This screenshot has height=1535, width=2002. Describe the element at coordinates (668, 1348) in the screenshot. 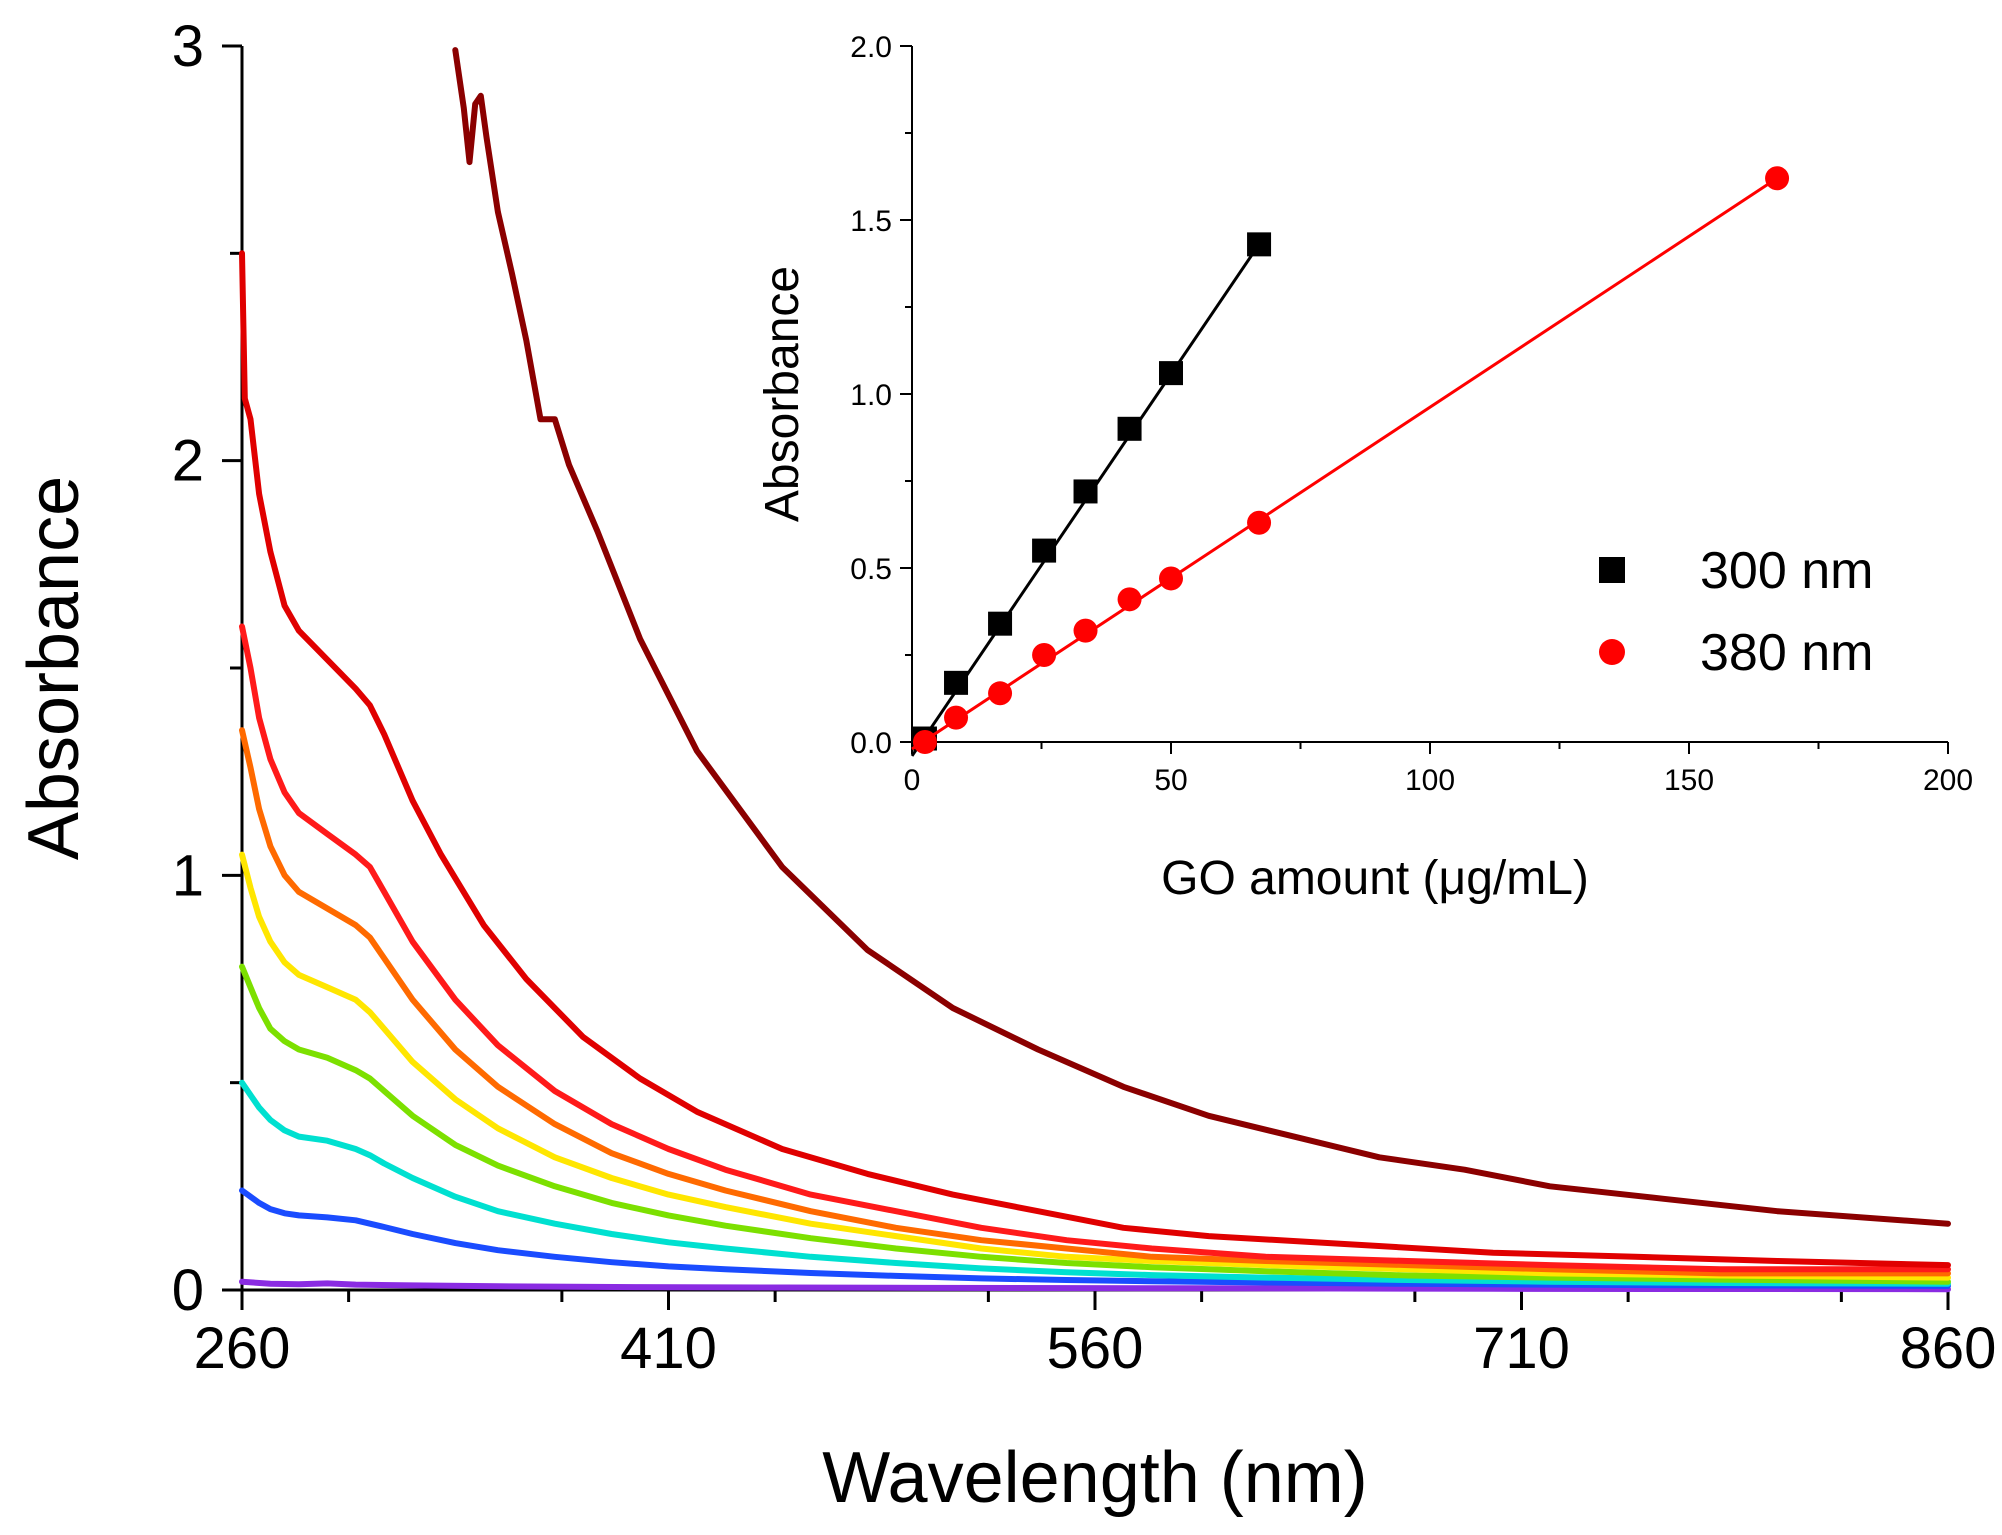

I see `main-x-tick-label: 410` at that location.